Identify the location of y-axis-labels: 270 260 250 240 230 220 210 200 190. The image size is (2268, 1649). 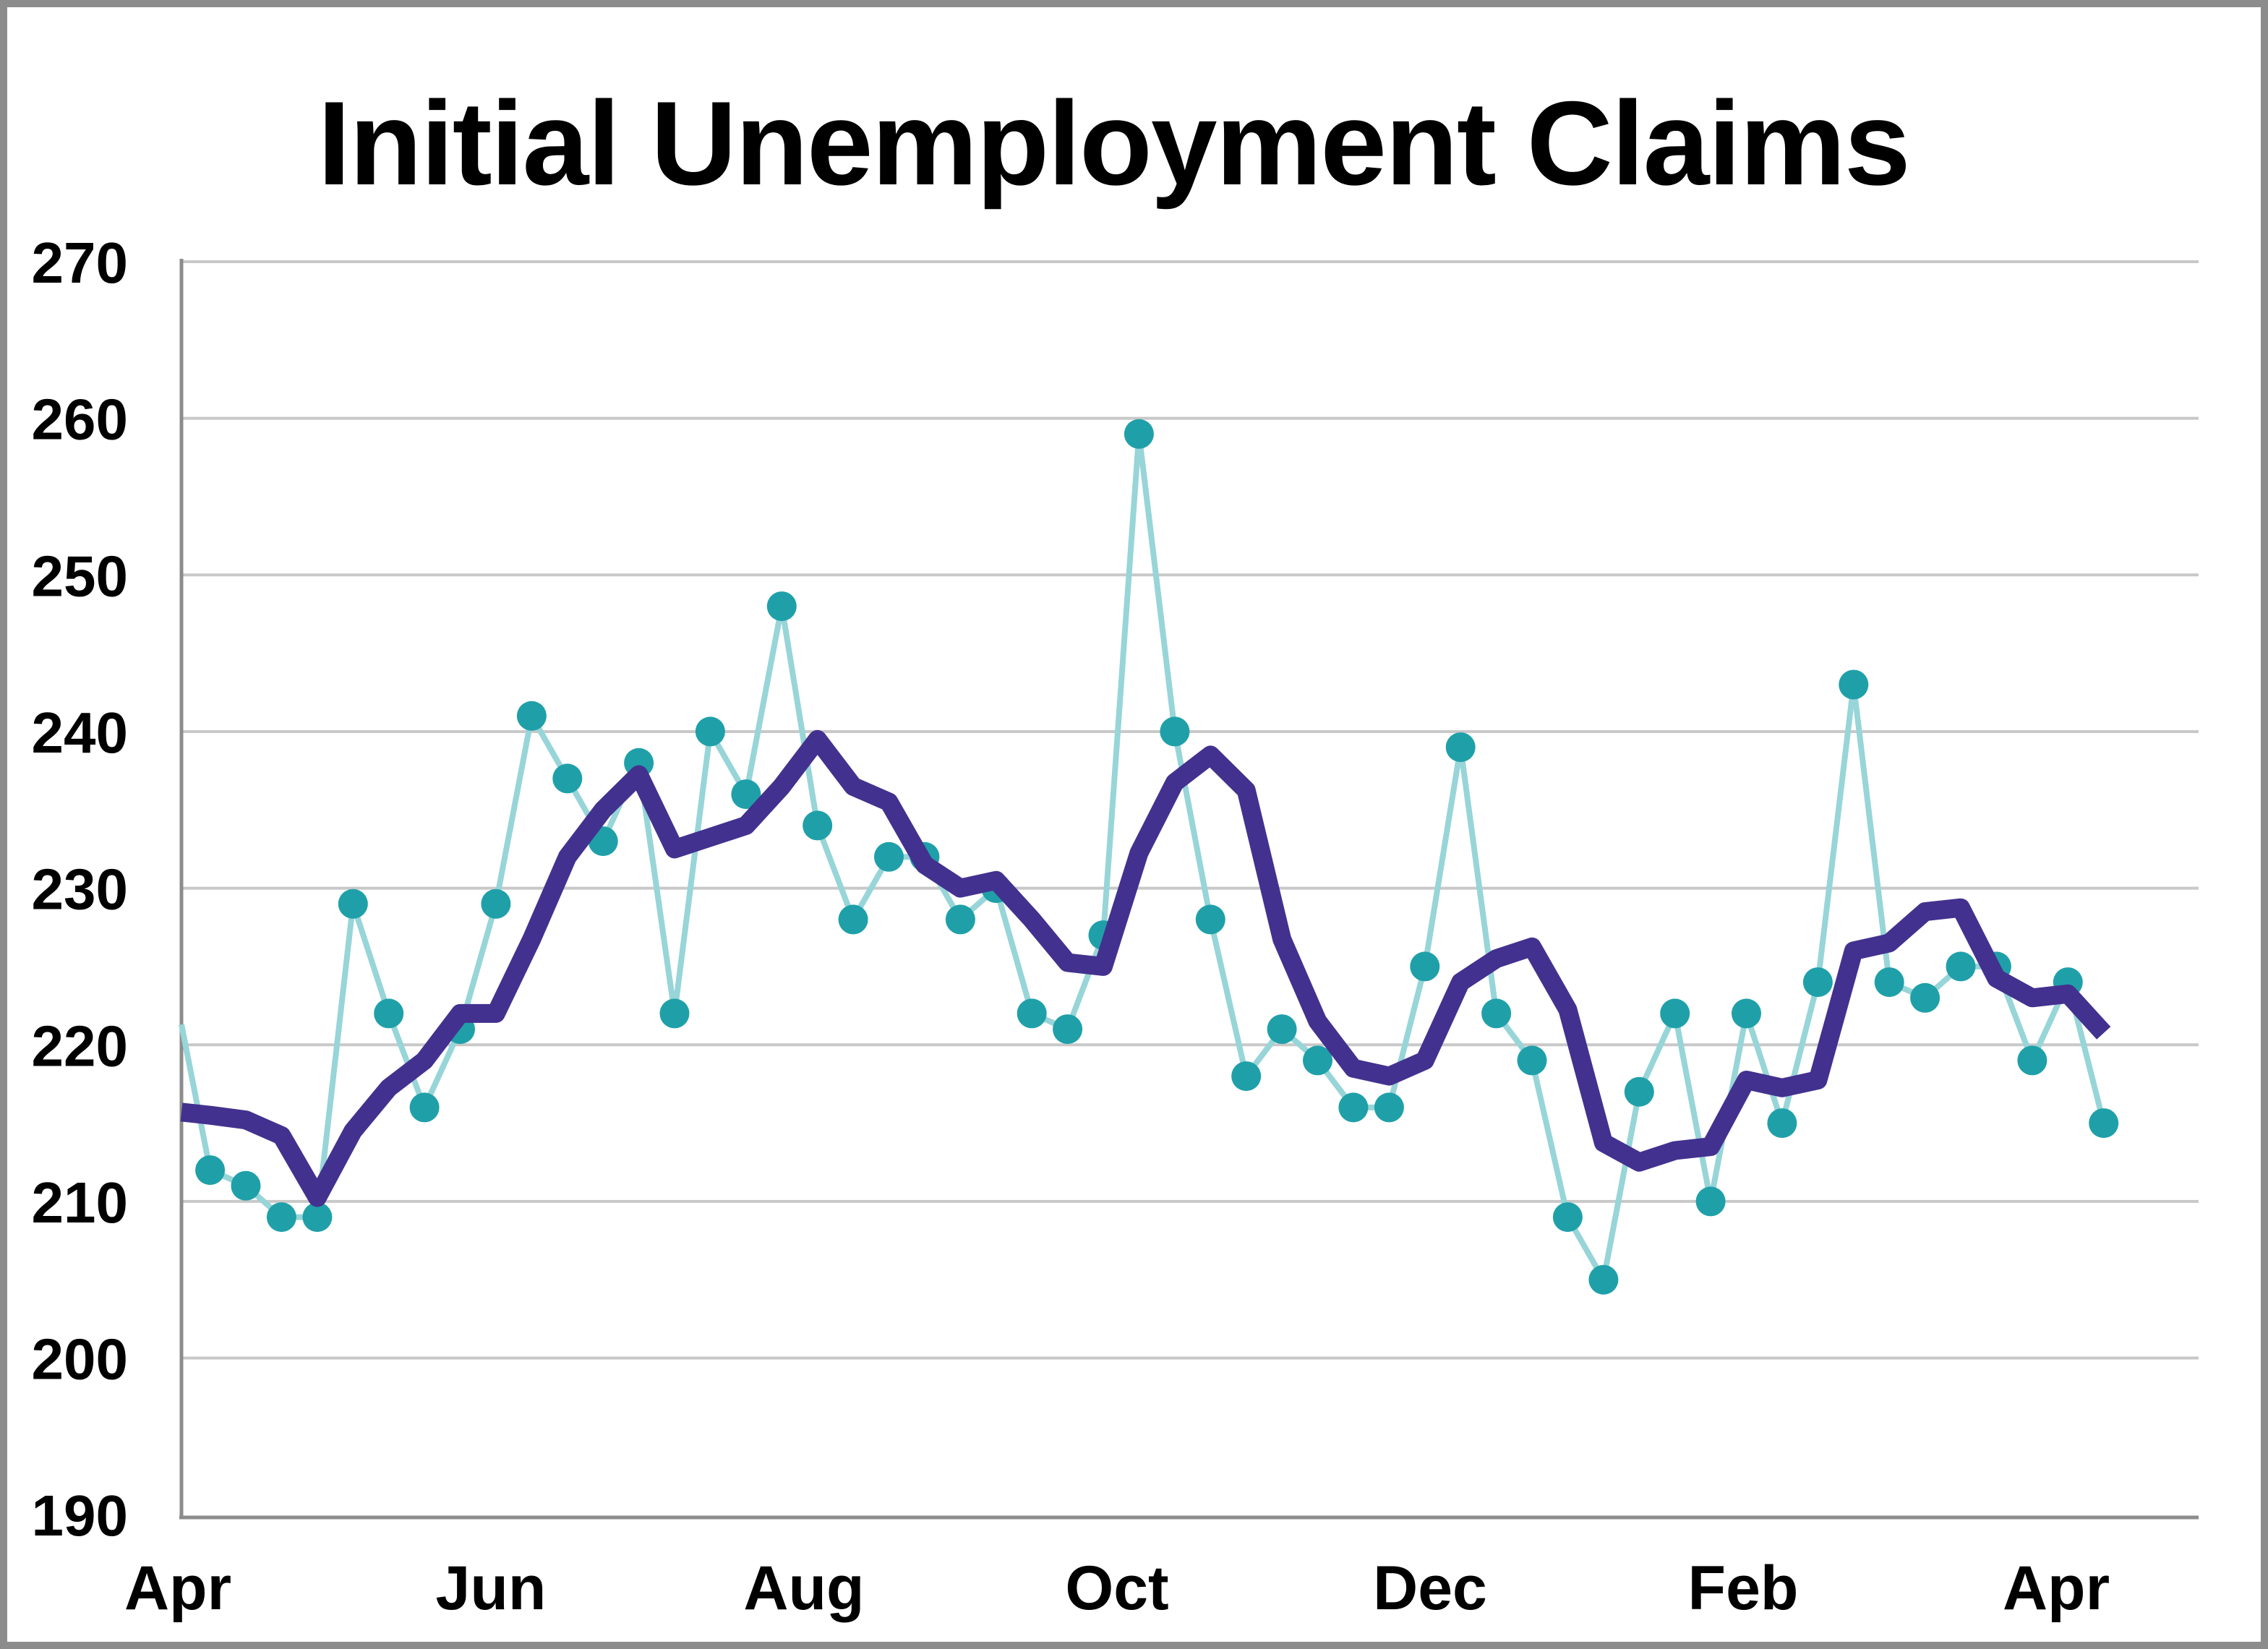
(80, 889).